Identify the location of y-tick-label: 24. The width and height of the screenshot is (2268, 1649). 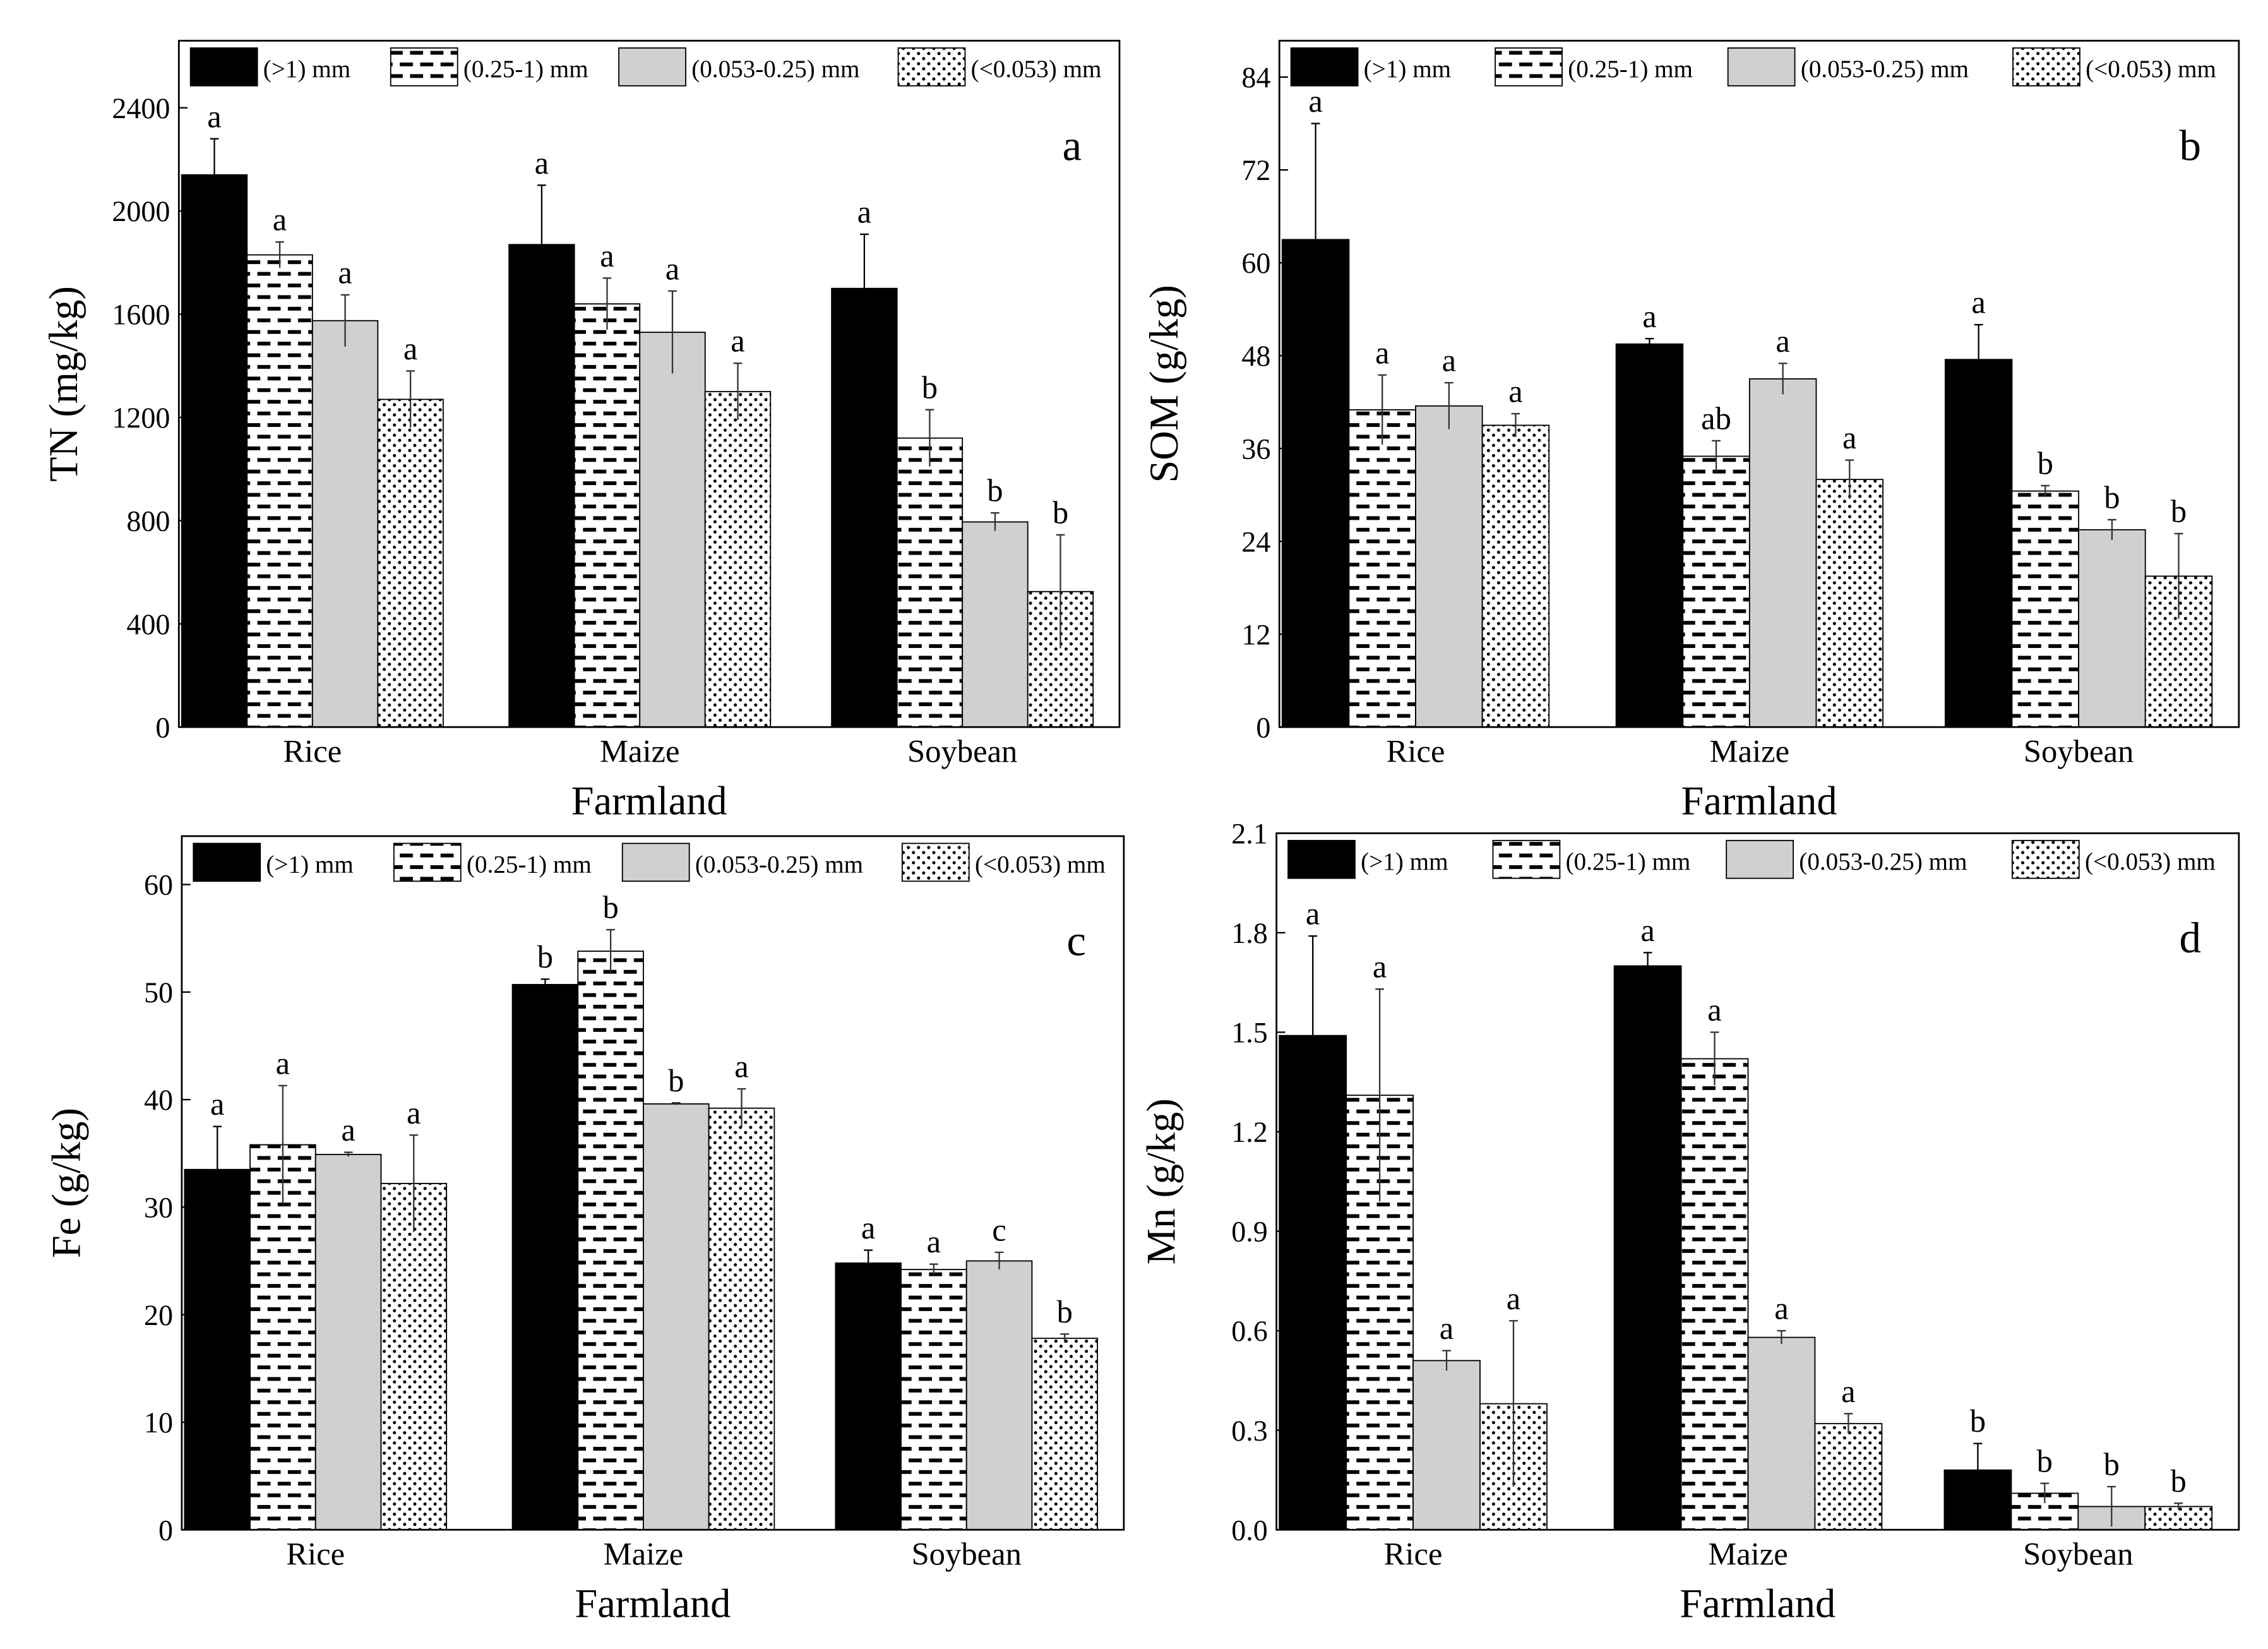
(1255, 541).